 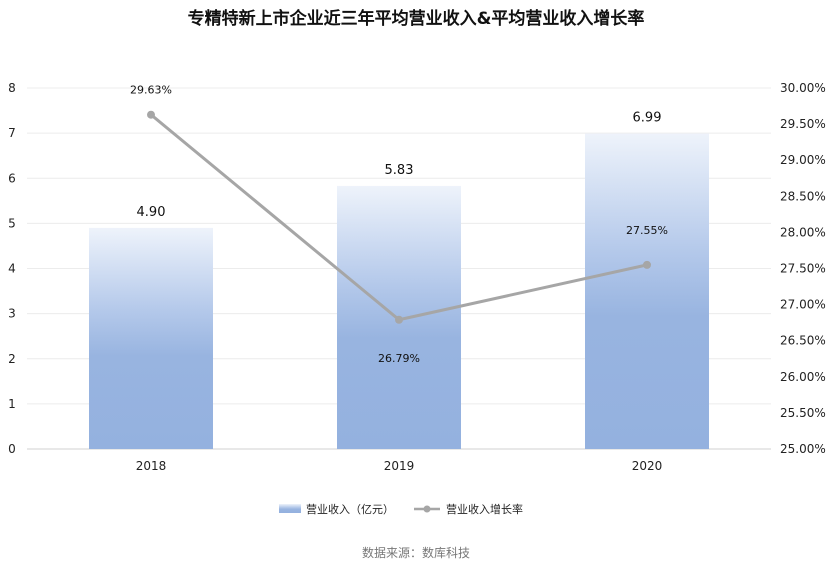 I want to click on left-tick-label: 2, so click(x=12, y=359).